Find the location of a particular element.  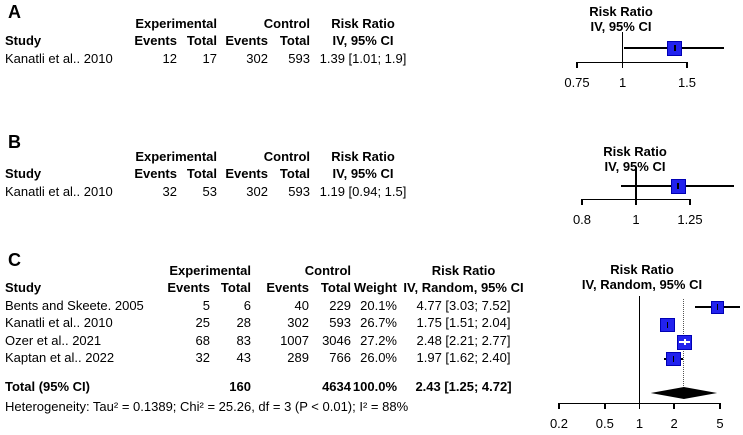

exp-events: 12 is located at coordinates (169, 58).